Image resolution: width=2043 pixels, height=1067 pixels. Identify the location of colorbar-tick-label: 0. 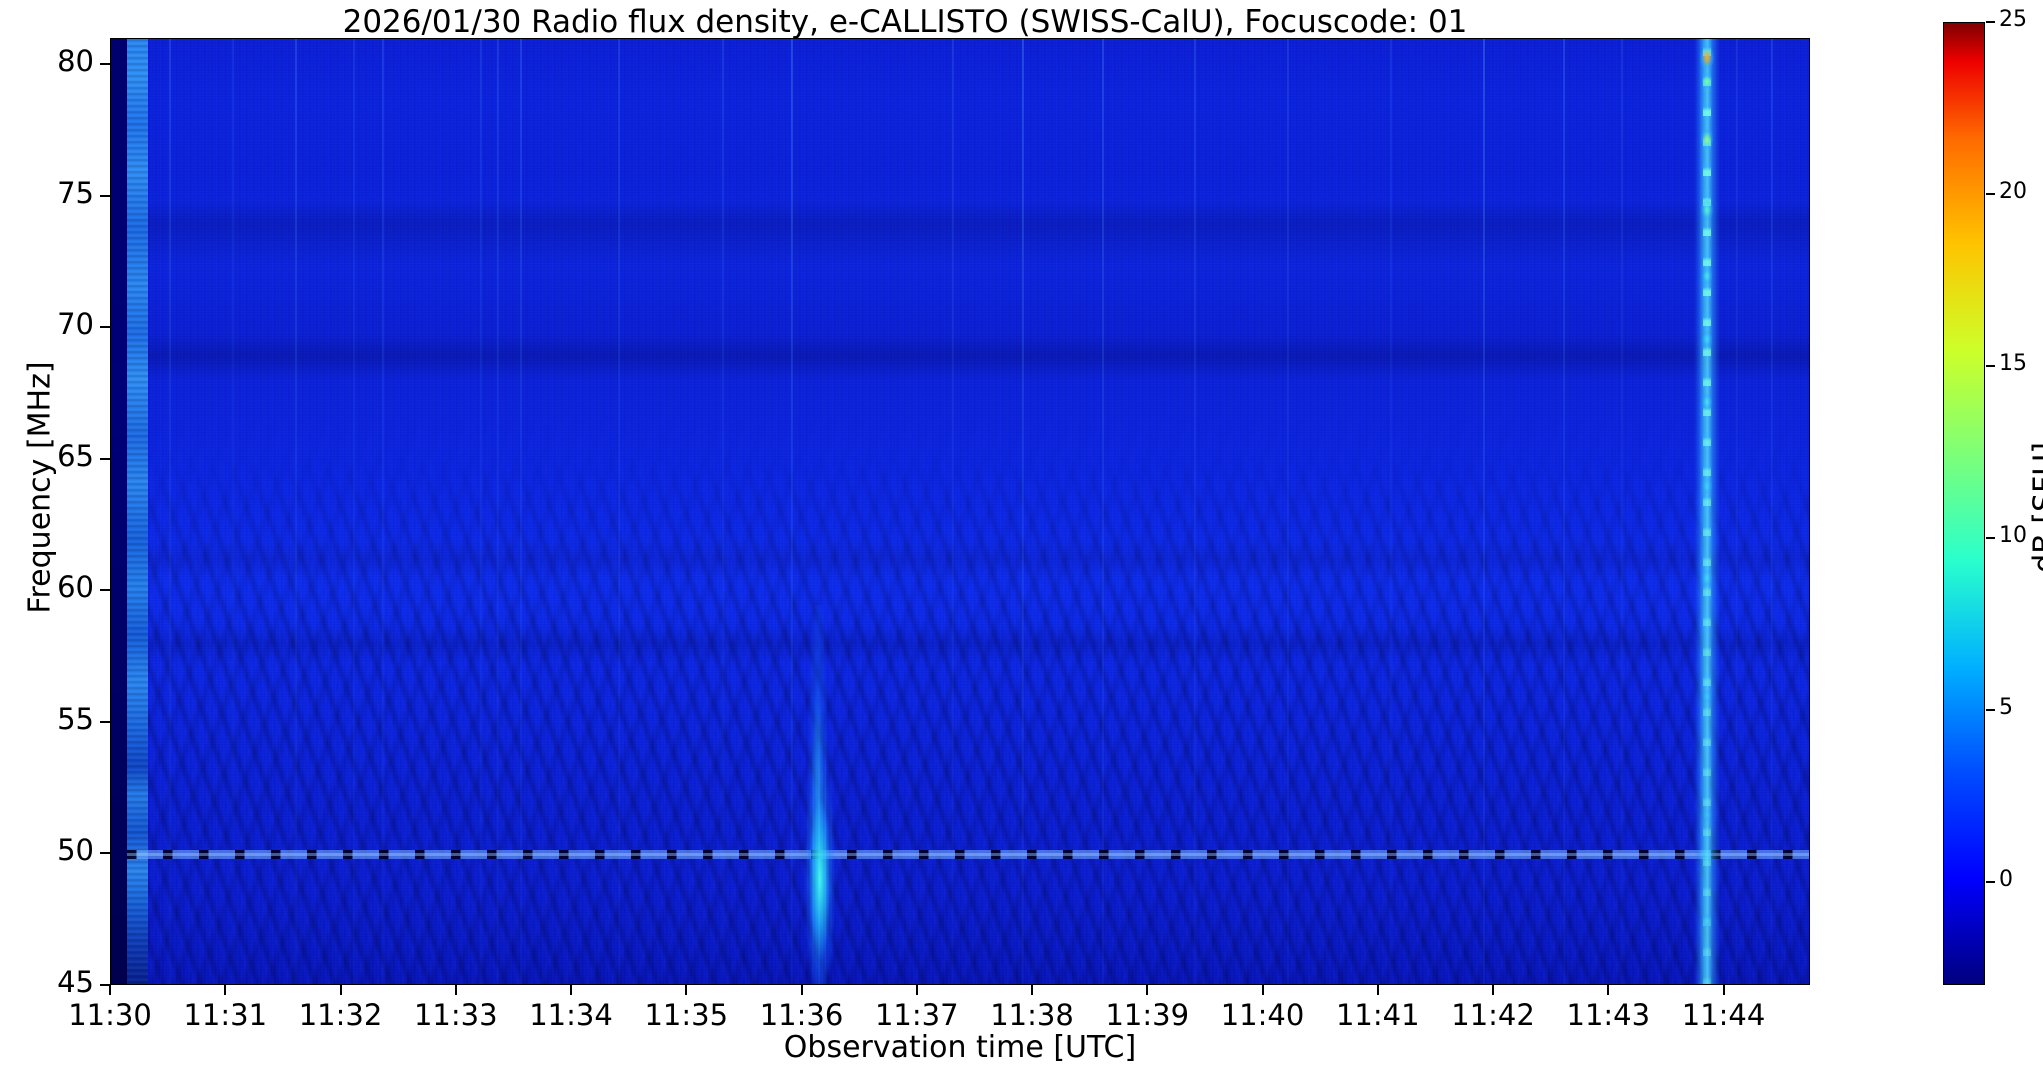
(2006, 879).